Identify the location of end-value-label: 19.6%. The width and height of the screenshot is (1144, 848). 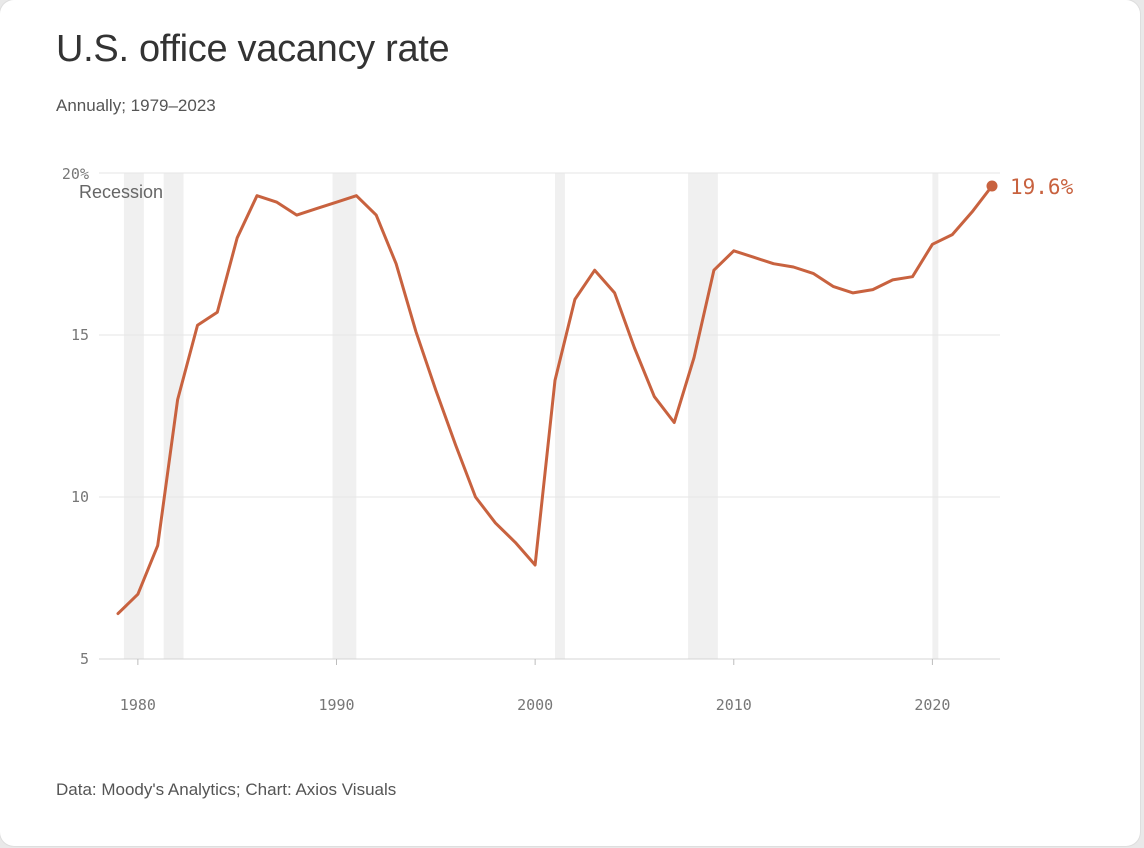
(1042, 187).